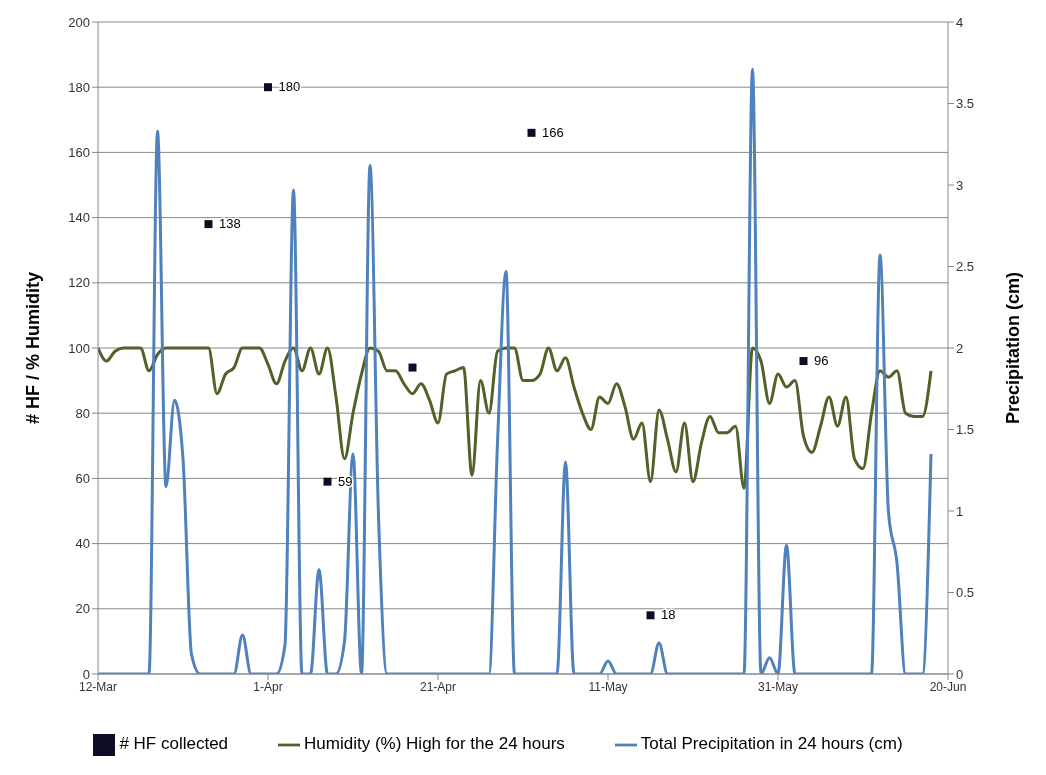 The width and height of the screenshot is (1046, 775). Describe the element at coordinates (79, 218) in the screenshot. I see `y-tick-label: 140` at that location.